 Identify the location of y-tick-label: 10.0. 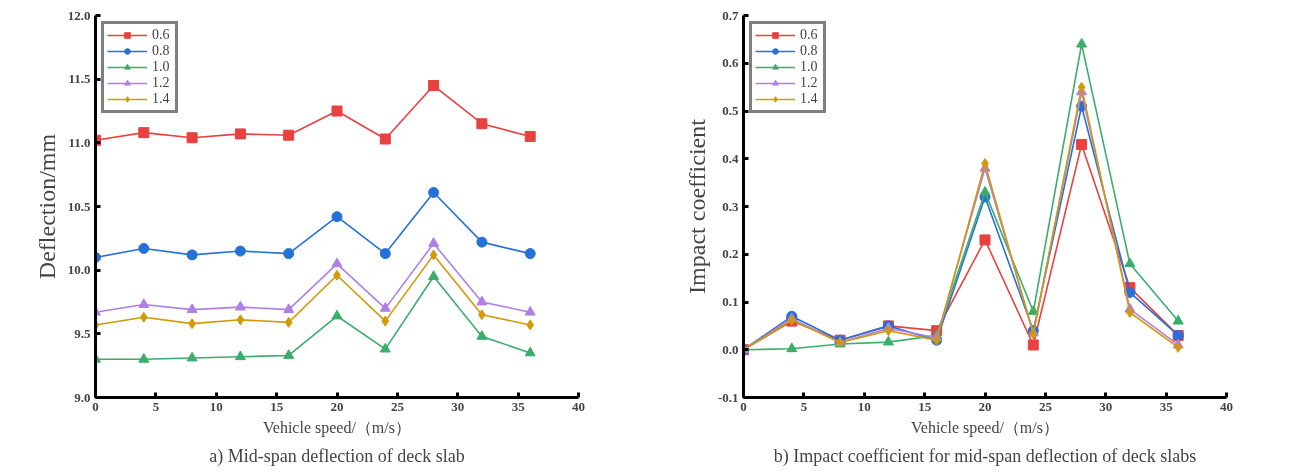
(79, 270).